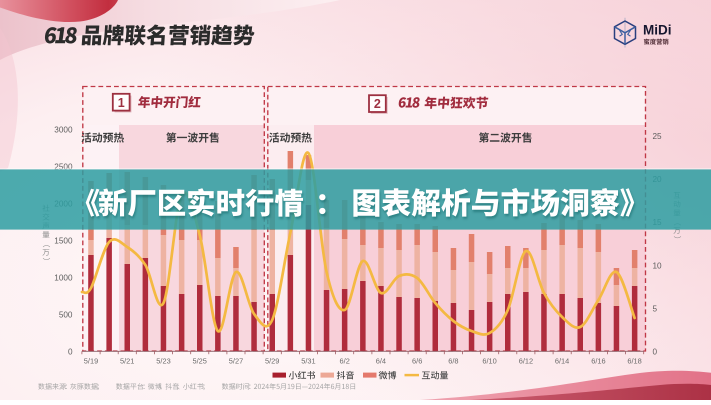 This screenshot has width=711, height=405. I want to click on svg-text: 10, so click(658, 265).